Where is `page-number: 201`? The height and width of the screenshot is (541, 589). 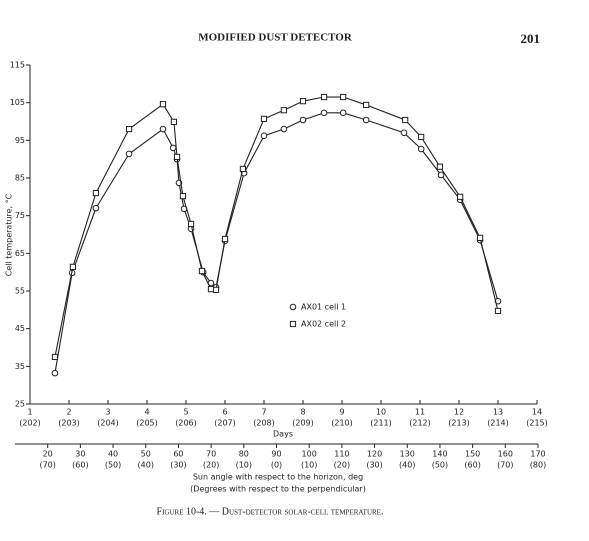
page-number: 201 is located at coordinates (531, 38).